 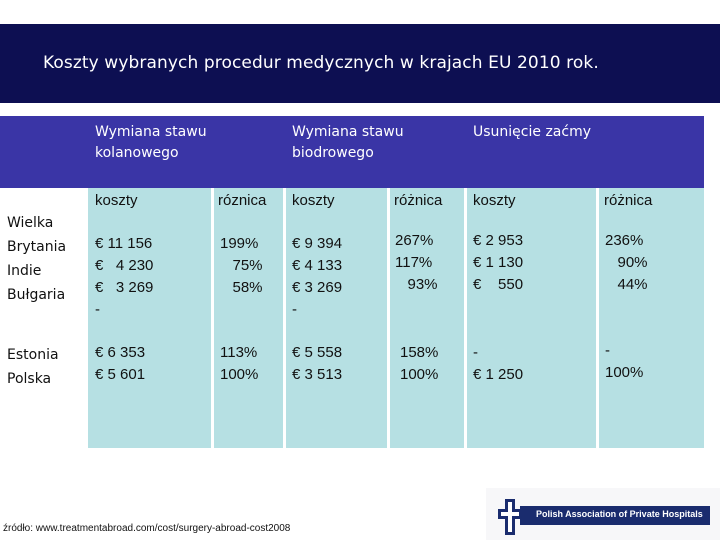 I want to click on header-knee: Wymiana stawu kolanowego, so click(x=151, y=143).